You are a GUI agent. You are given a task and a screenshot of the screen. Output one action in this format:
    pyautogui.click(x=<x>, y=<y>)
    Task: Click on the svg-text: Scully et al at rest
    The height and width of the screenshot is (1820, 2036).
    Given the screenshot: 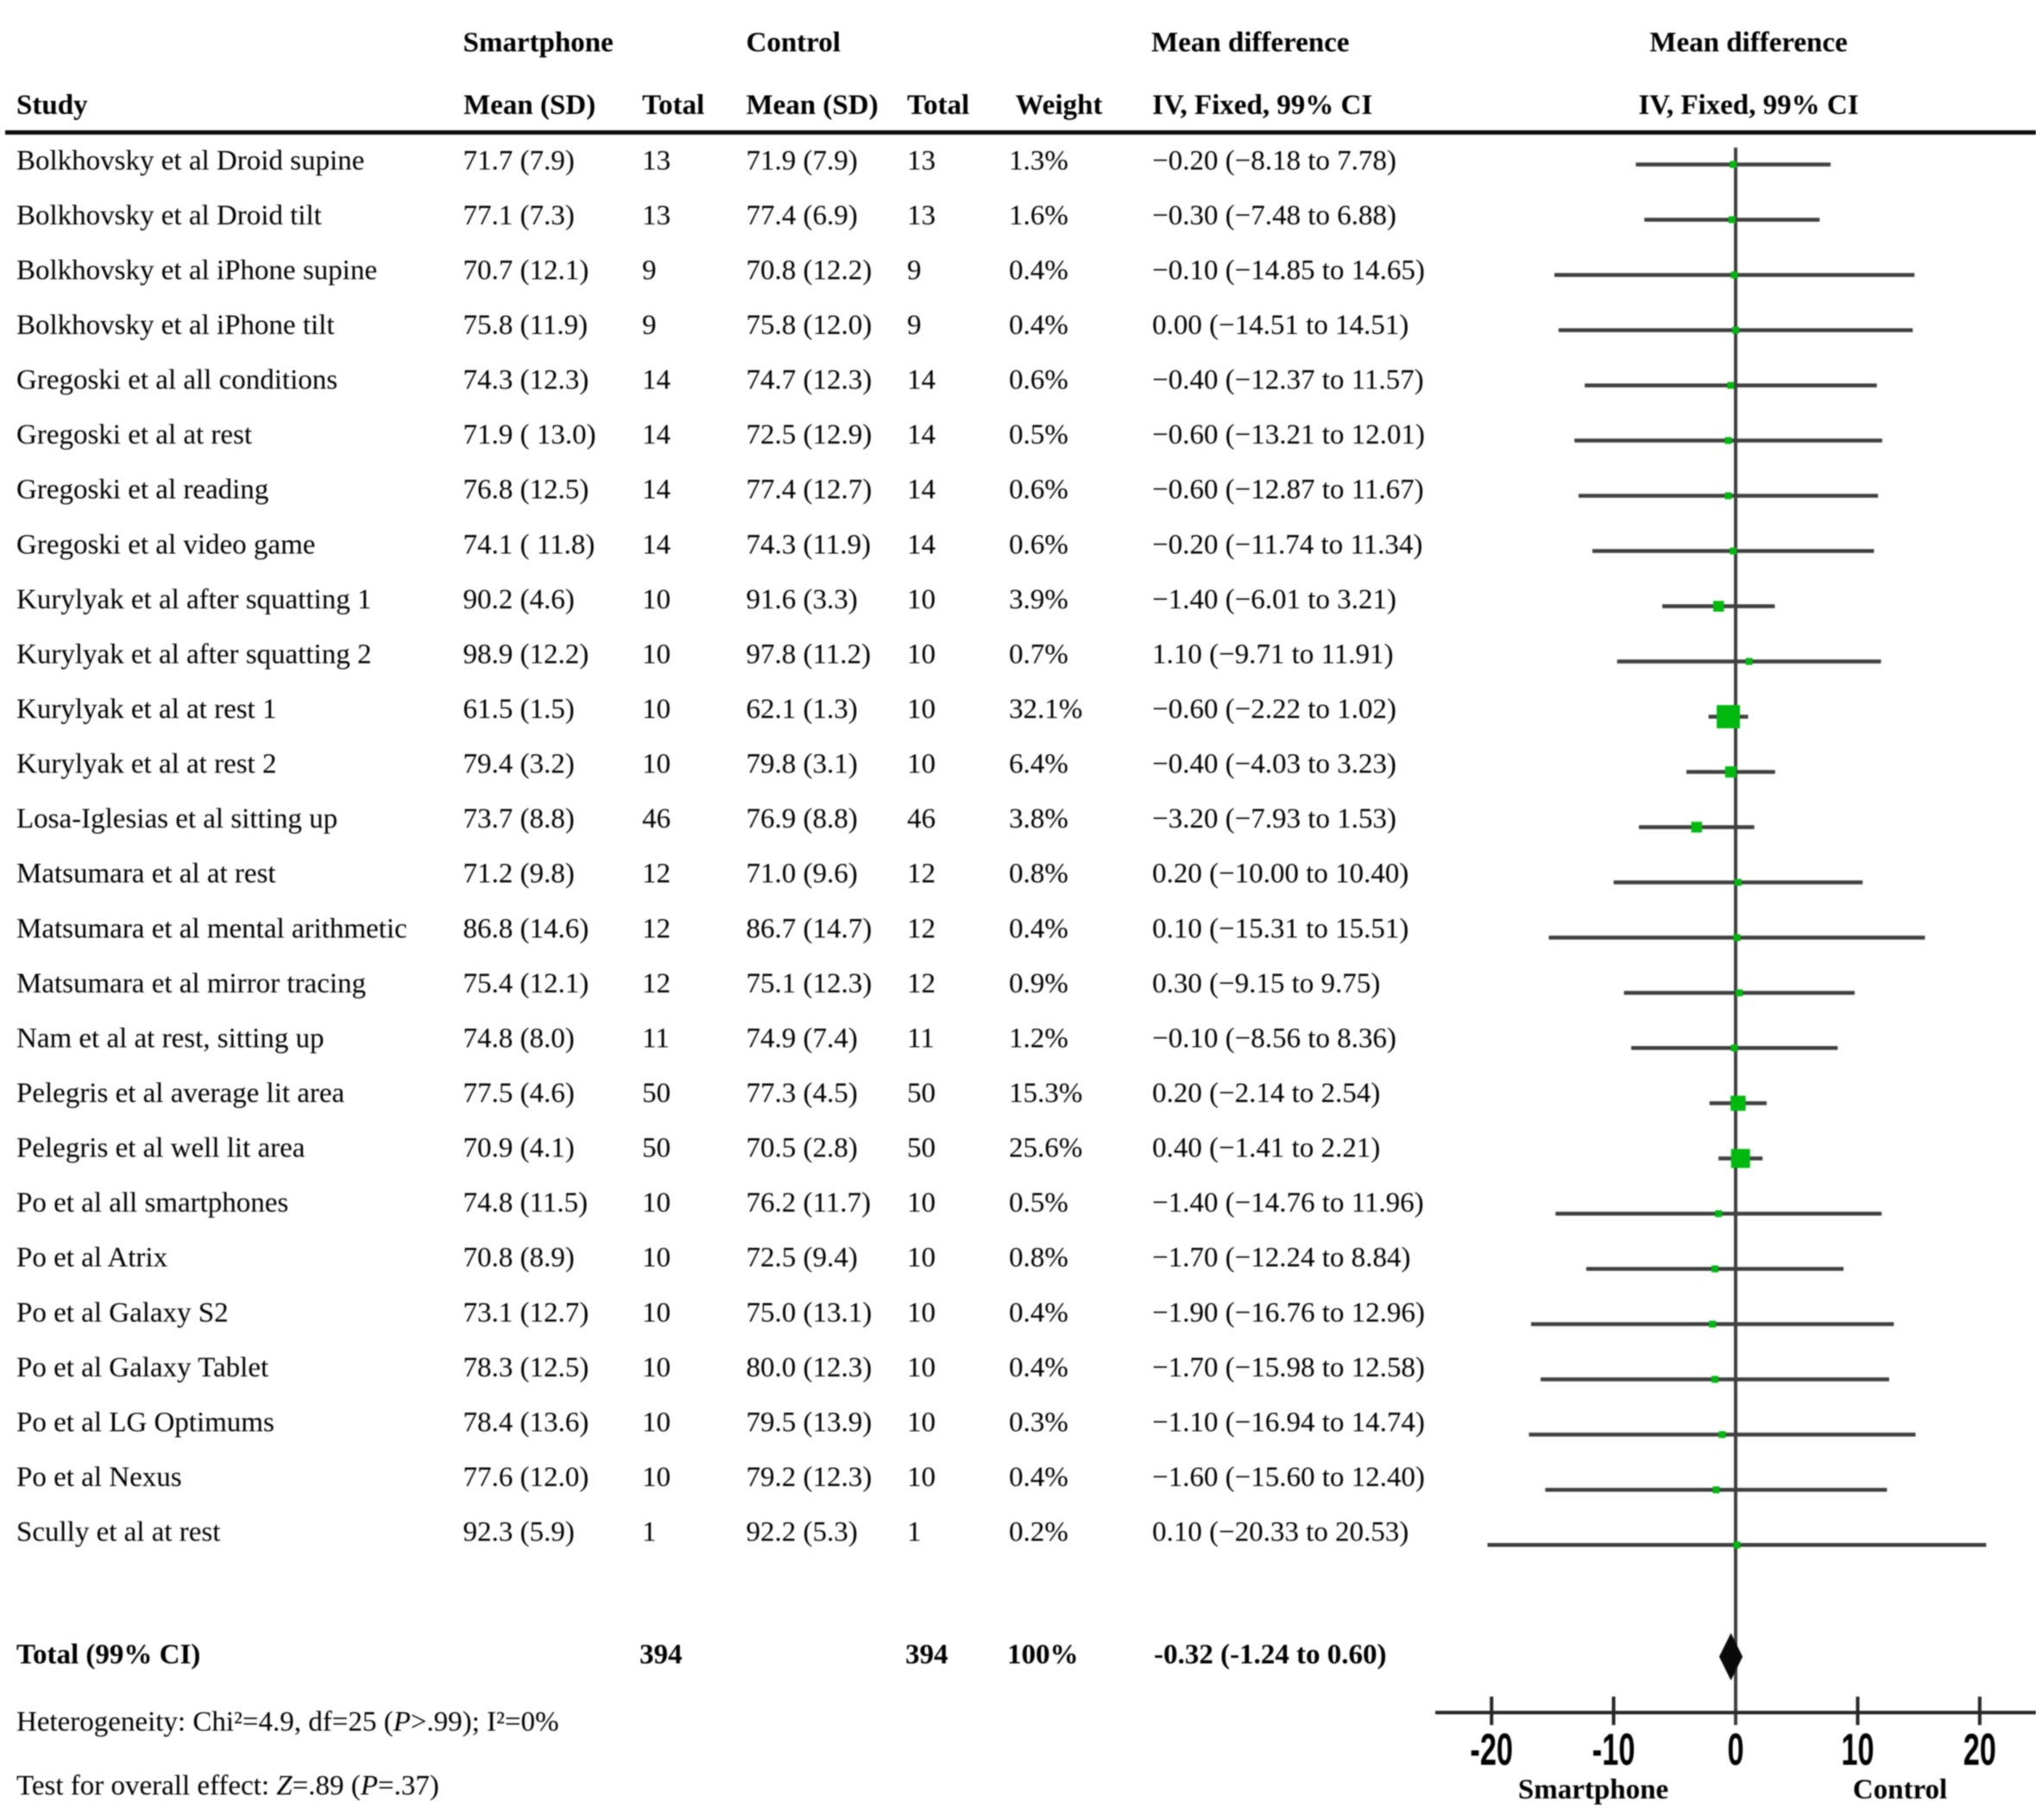 What is the action you would take?
    pyautogui.click(x=118, y=1533)
    